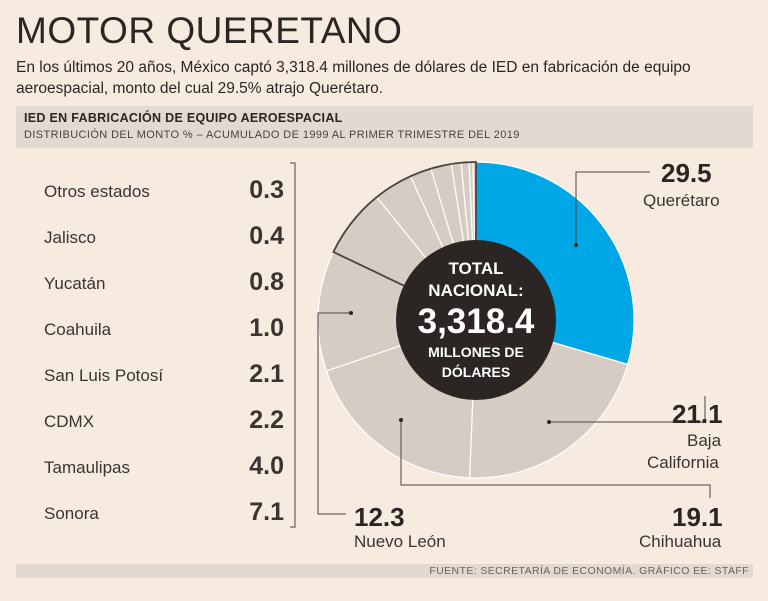 Image resolution: width=768 pixels, height=601 pixels. What do you see at coordinates (97, 191) in the screenshot?
I see `list-item-name: Otros estados` at bounding box center [97, 191].